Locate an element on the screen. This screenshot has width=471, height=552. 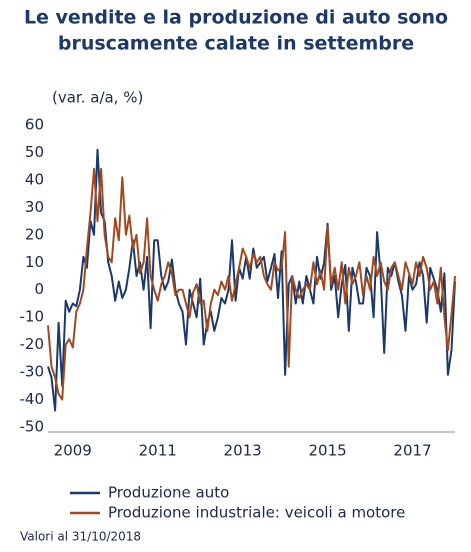
y-tick-label: 30 is located at coordinates (34, 207).